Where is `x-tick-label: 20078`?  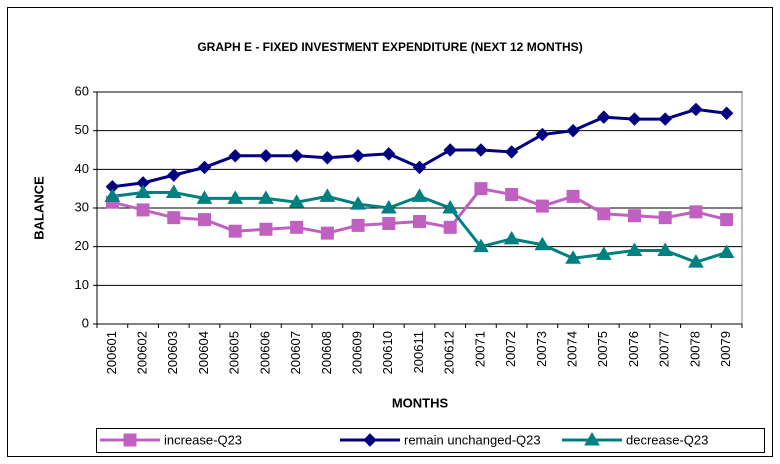 x-tick-label: 20078 is located at coordinates (694, 349).